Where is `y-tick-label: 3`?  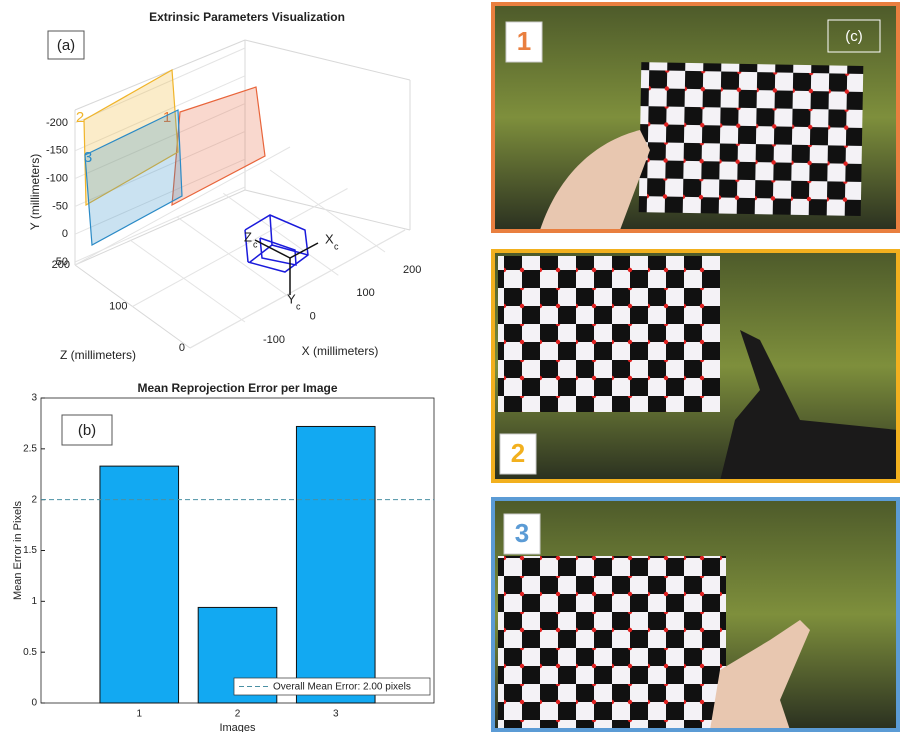 y-tick-label: 3 is located at coordinates (34, 398).